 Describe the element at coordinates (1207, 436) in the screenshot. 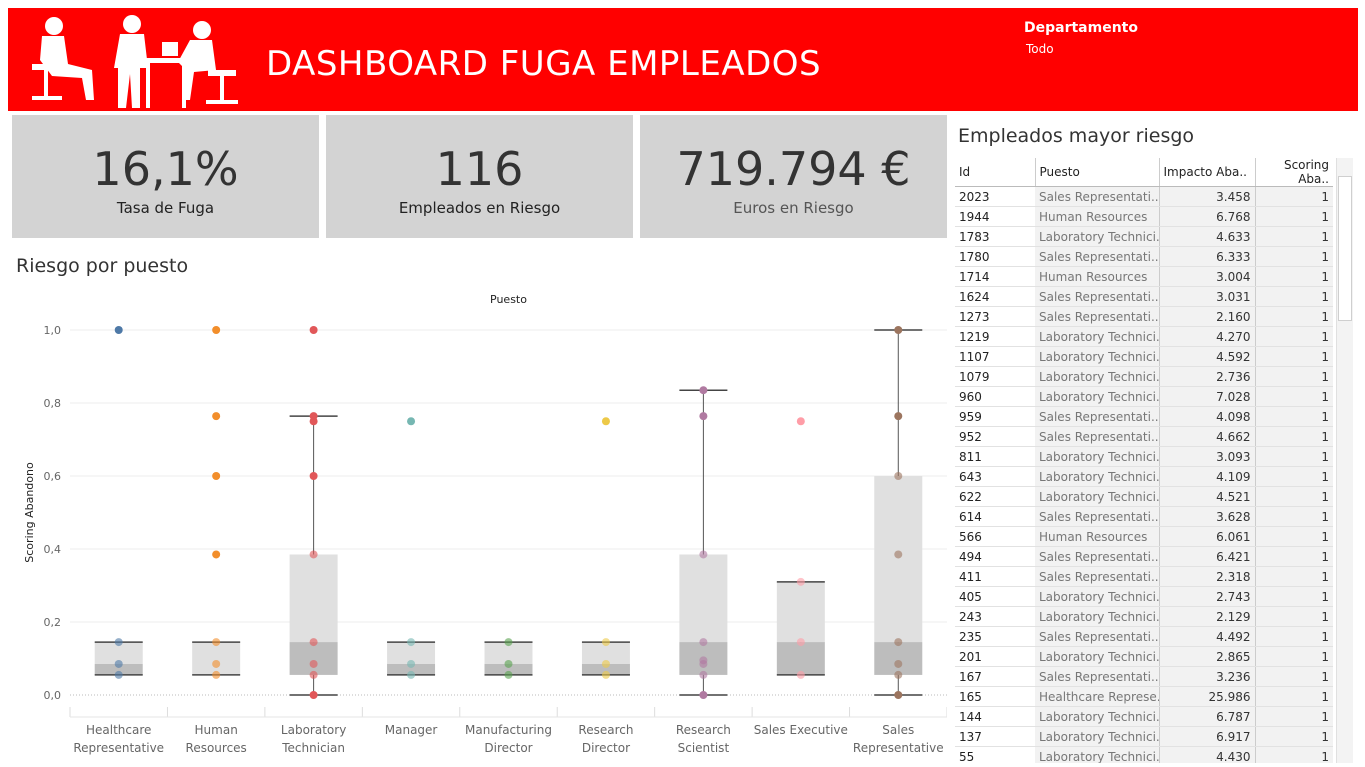

I see `table-cell-imp: 4.662` at that location.